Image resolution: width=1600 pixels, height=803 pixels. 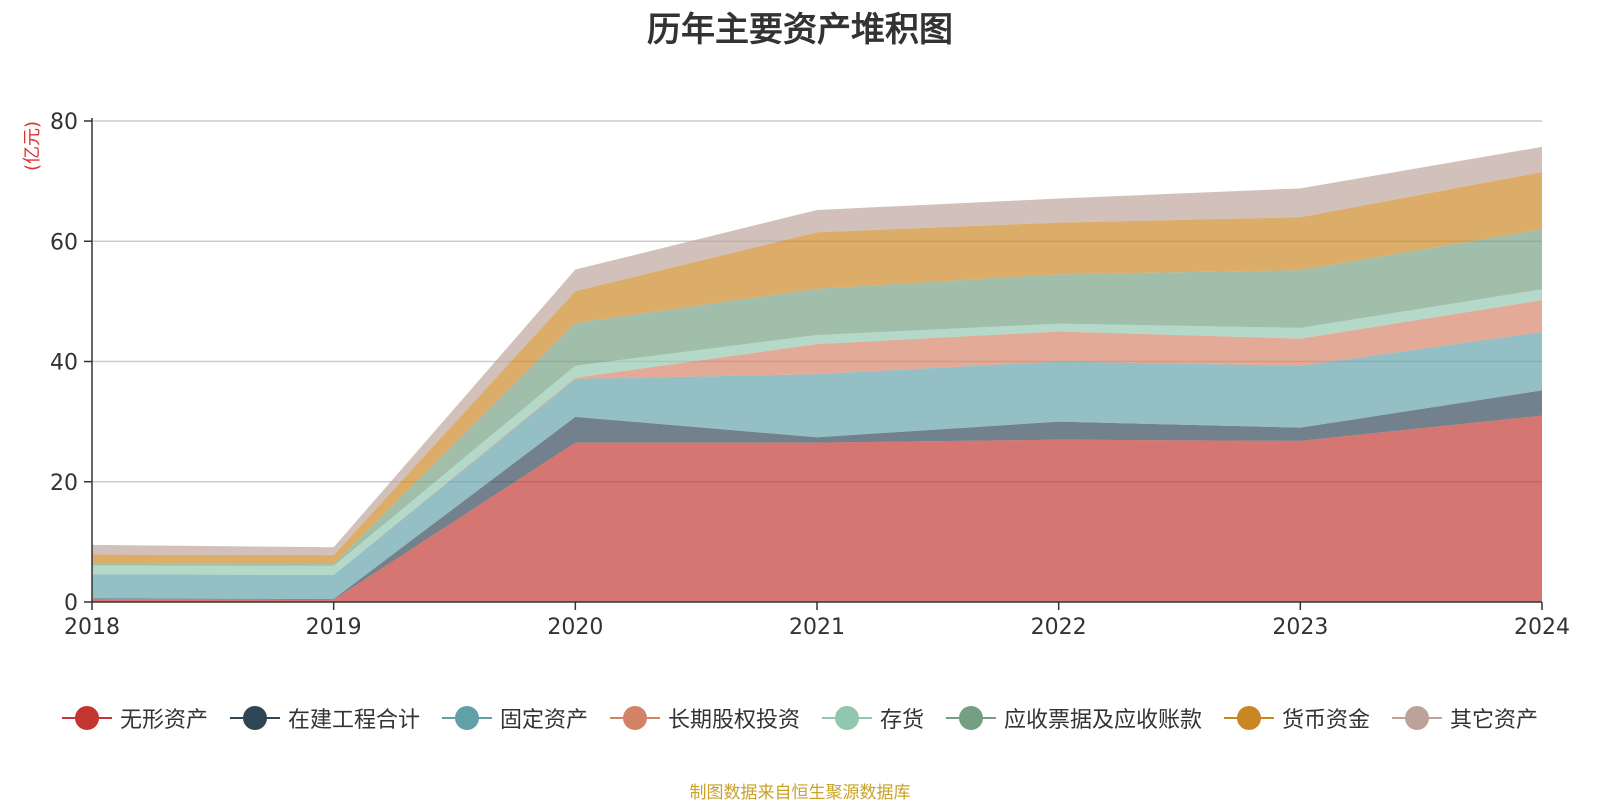 I want to click on legend-label: 其它资产, so click(x=1494, y=720).